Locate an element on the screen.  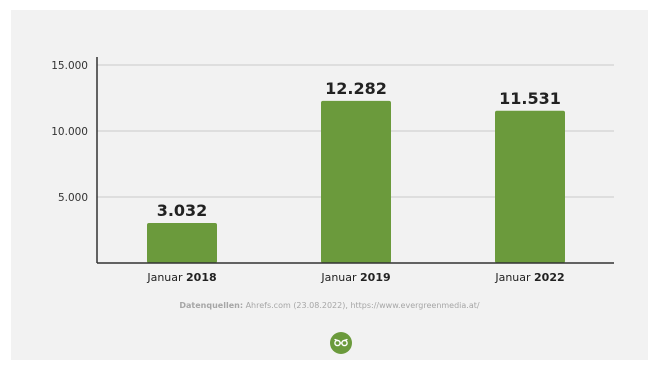
y-tick-label: 15.000 is located at coordinates (69, 66).